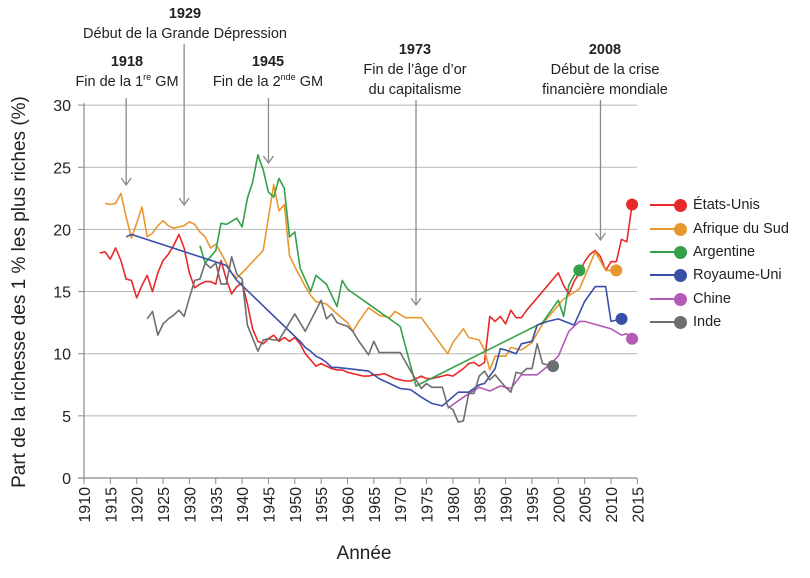 This screenshot has height=578, width=810. What do you see at coordinates (127, 62) in the screenshot?
I see `annotation-year: 1918` at bounding box center [127, 62].